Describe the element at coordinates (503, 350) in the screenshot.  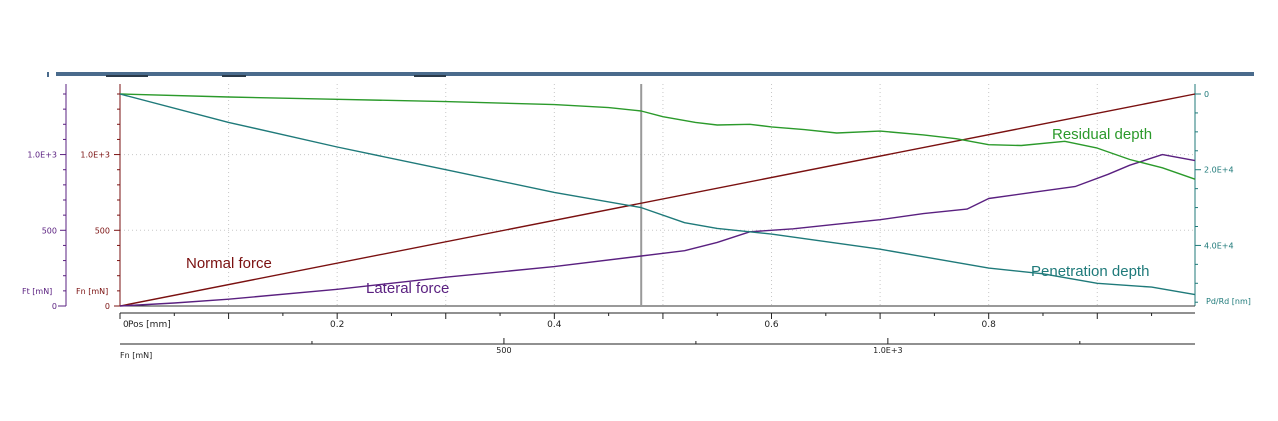
I see `fn-x-axis-tick-label: 500` at that location.